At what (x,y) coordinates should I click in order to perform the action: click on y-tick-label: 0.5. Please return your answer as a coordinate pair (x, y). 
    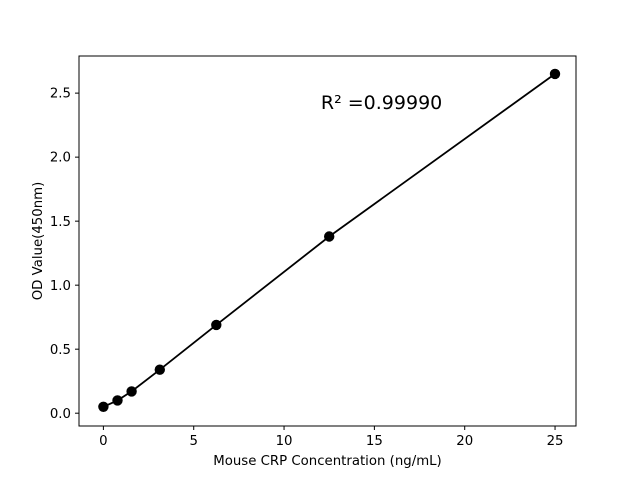
    Looking at the image, I should click on (60, 350).